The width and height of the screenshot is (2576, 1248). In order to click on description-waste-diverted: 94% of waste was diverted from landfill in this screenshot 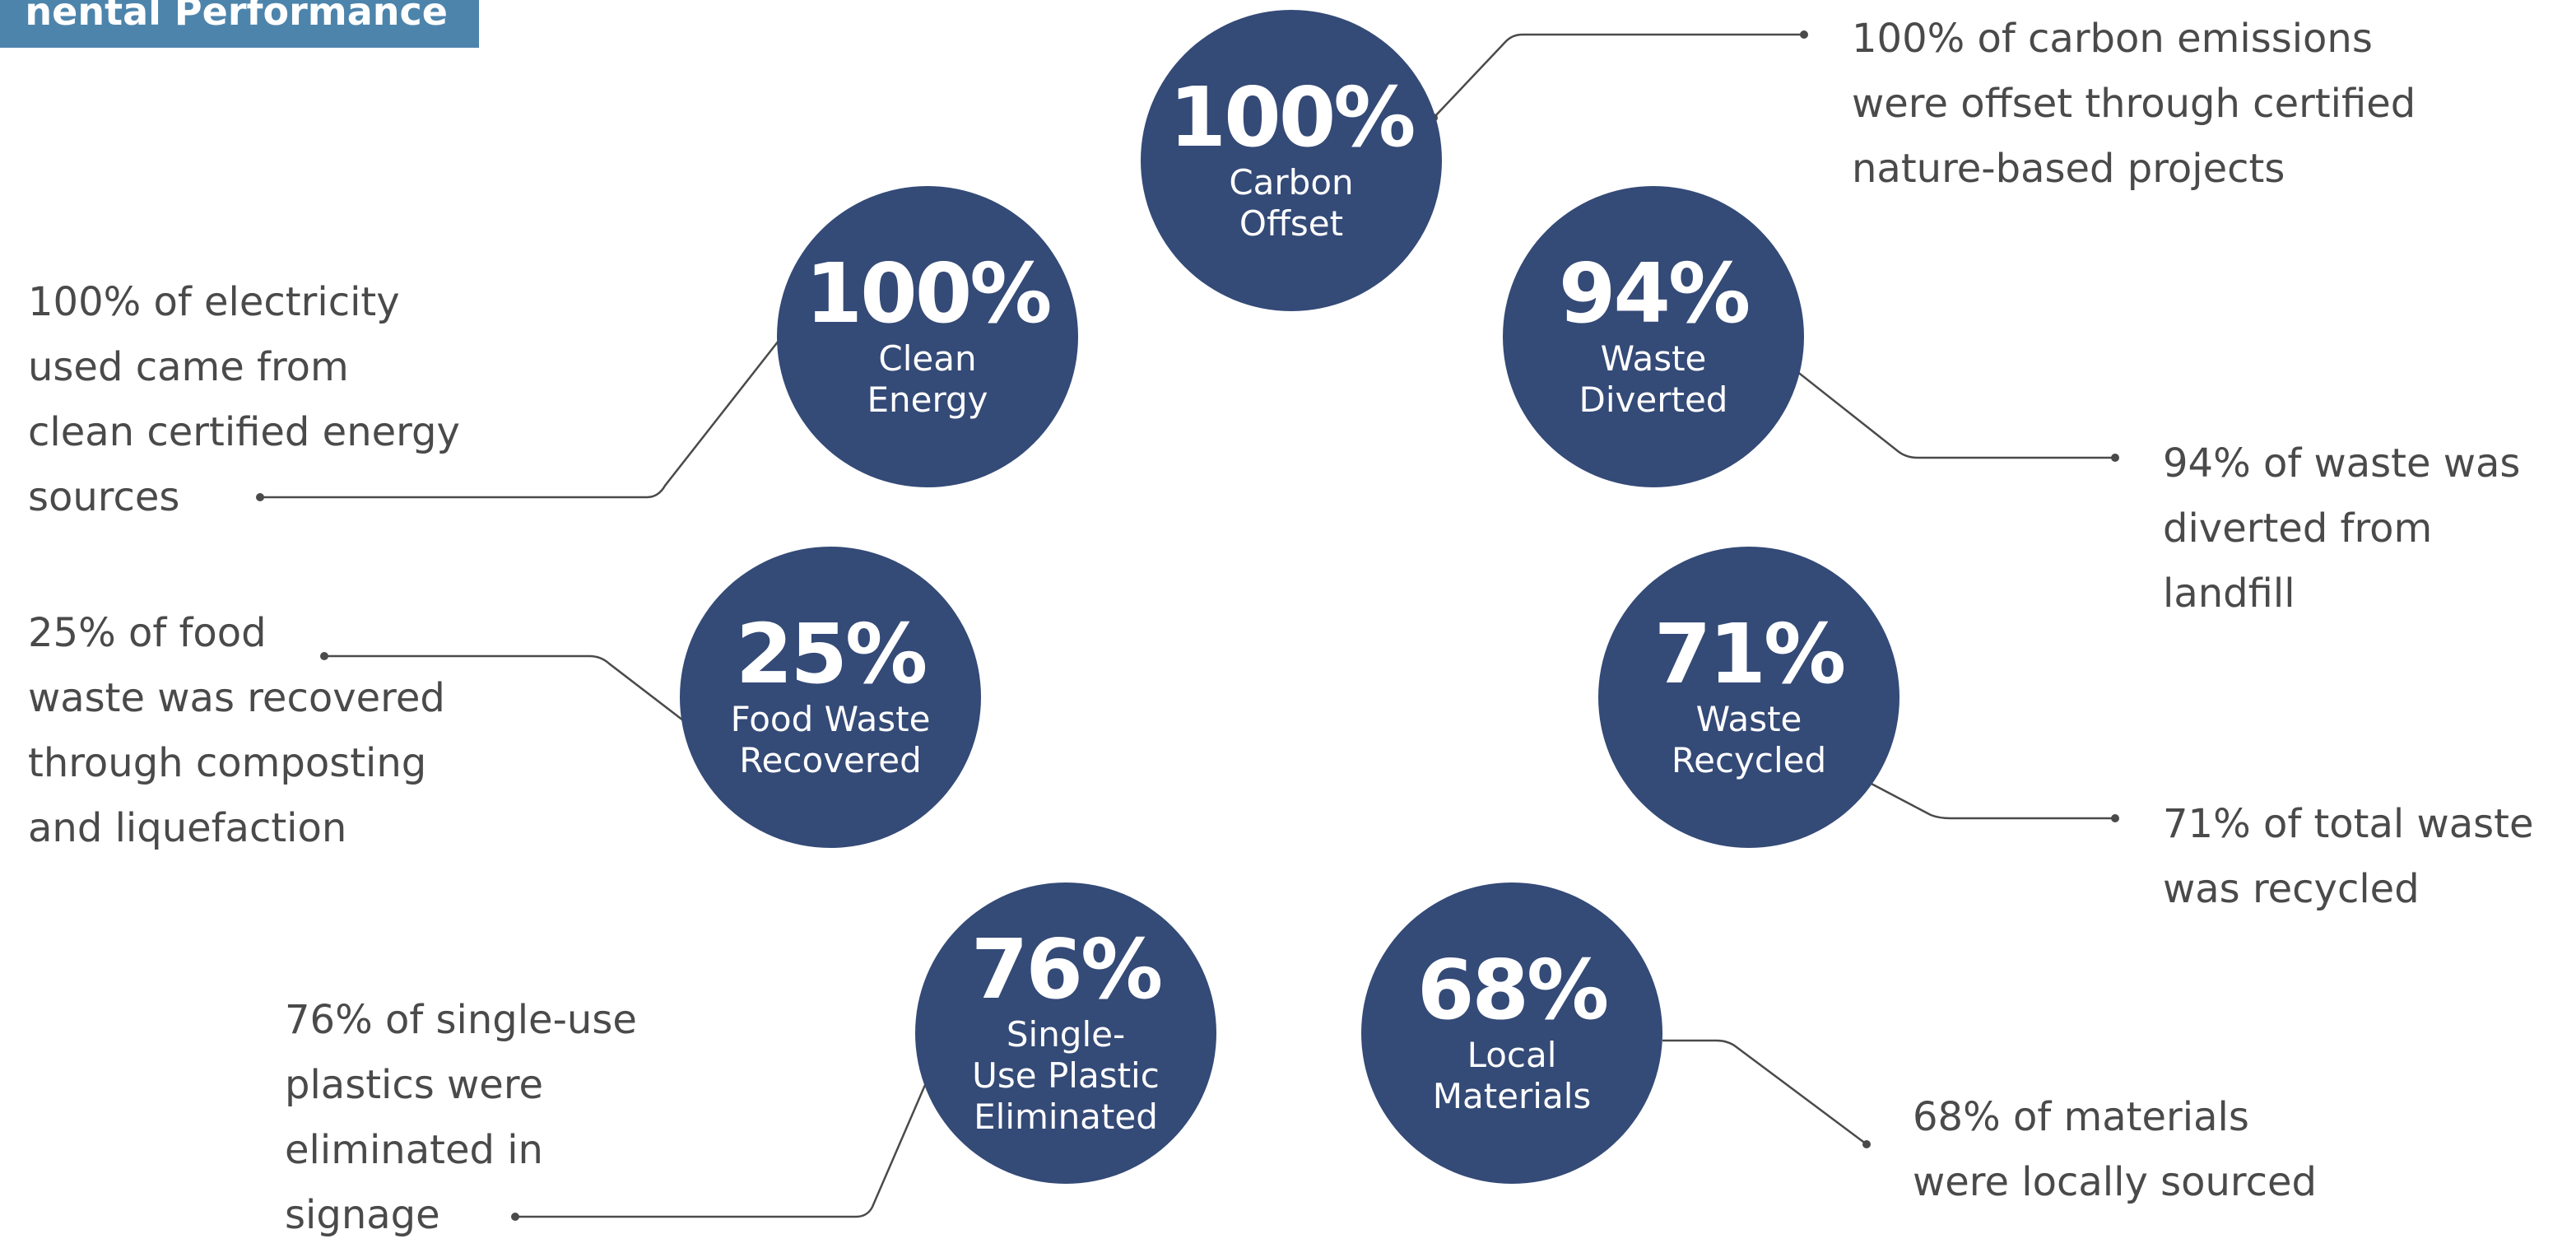, I will do `click(2342, 528)`.